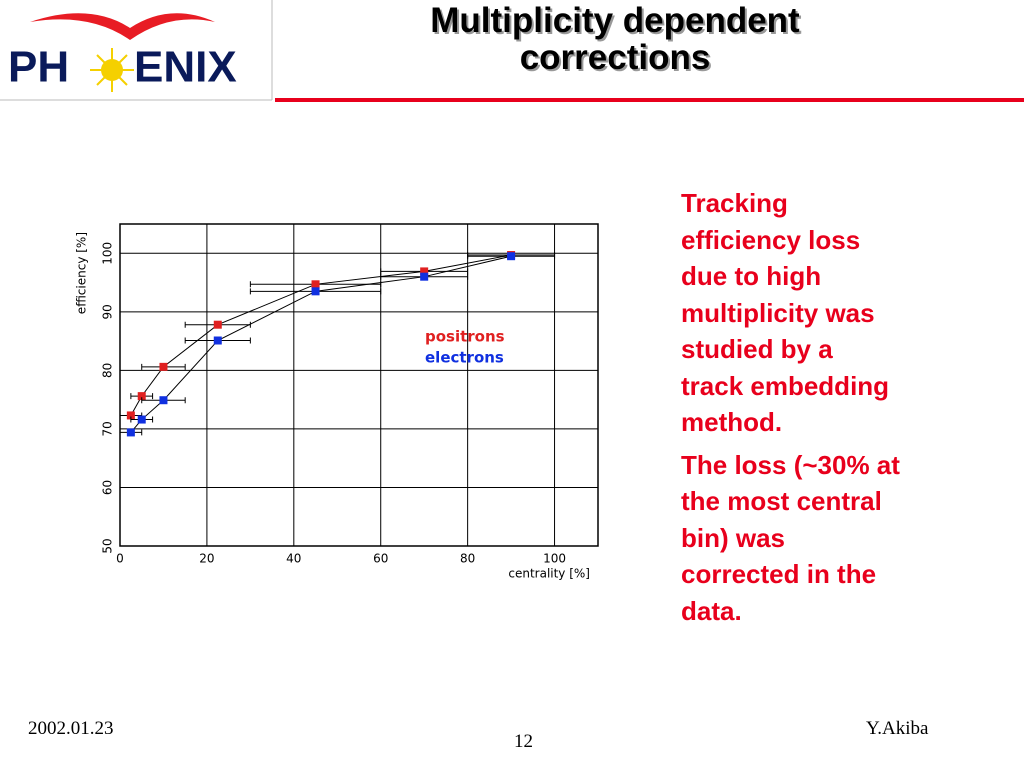 Image resolution: width=1024 pixels, height=768 pixels. I want to click on x-tick-label: 20, so click(206, 559).